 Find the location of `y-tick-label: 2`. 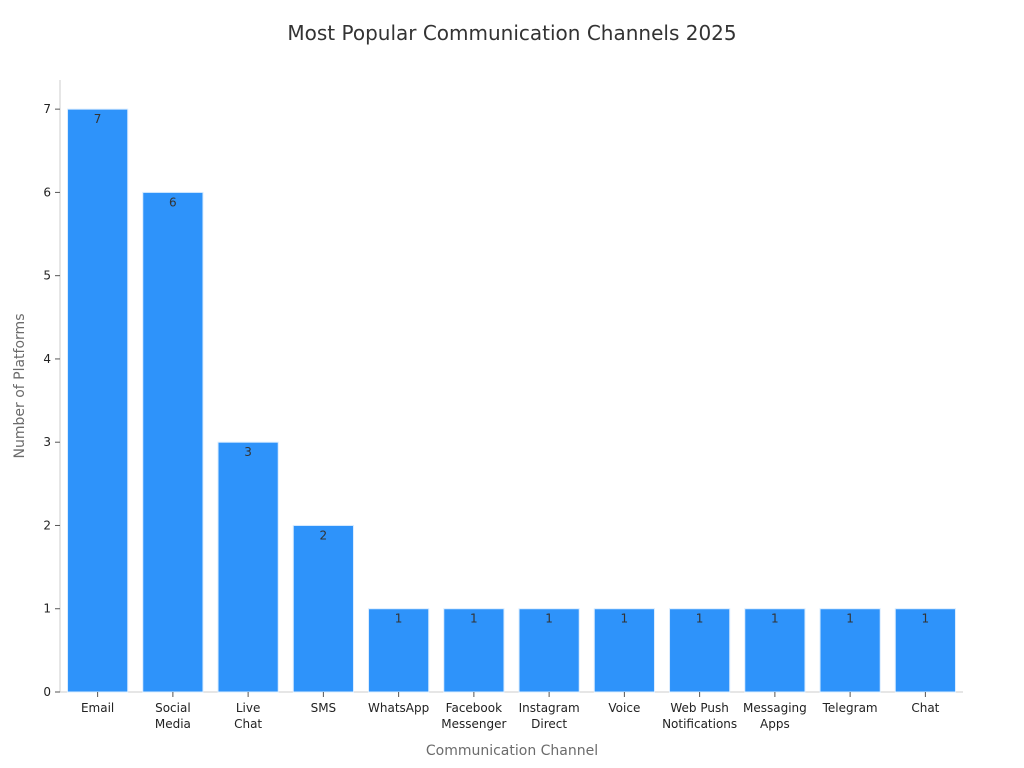

y-tick-label: 2 is located at coordinates (47, 525).